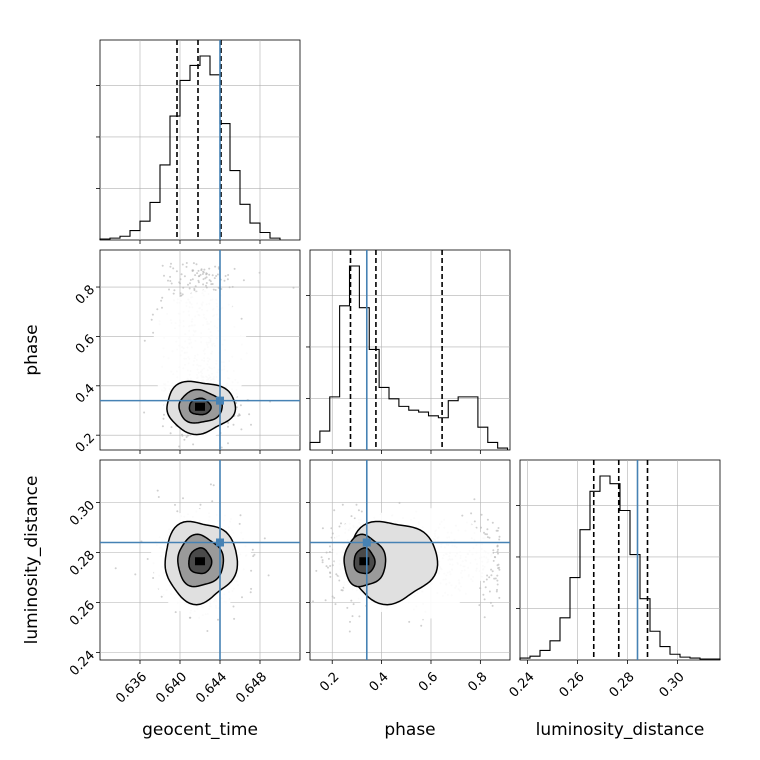 This screenshot has height=760, width=760. What do you see at coordinates (251, 688) in the screenshot?
I see `scatter-geocent-time-vs-luminosity-distance-x-tick-label-3: 0.648` at bounding box center [251, 688].